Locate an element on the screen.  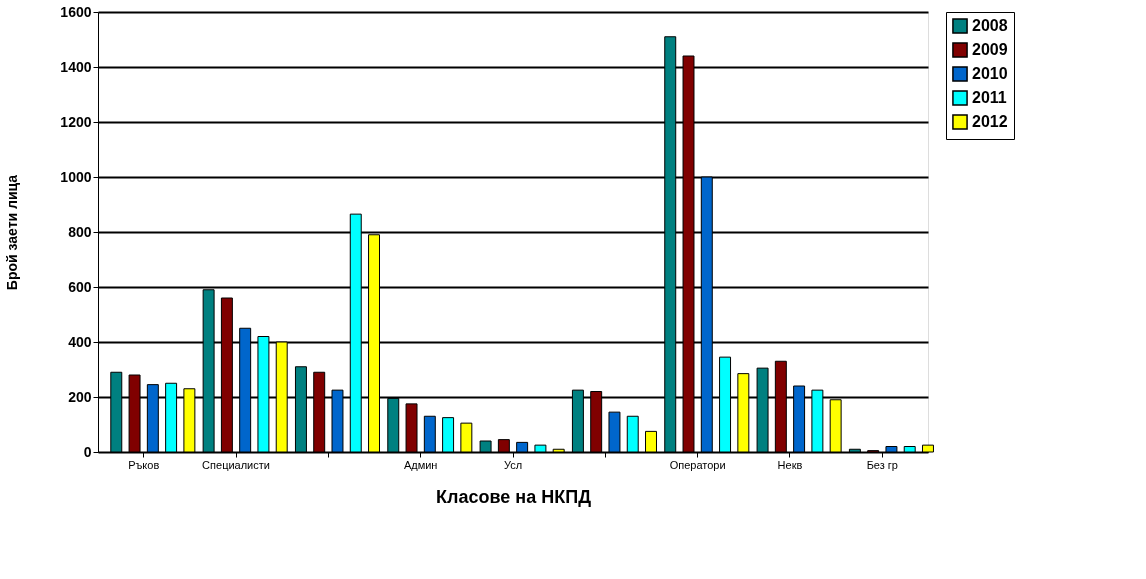
y-tick-label: 1400 is located at coordinates (76, 66).